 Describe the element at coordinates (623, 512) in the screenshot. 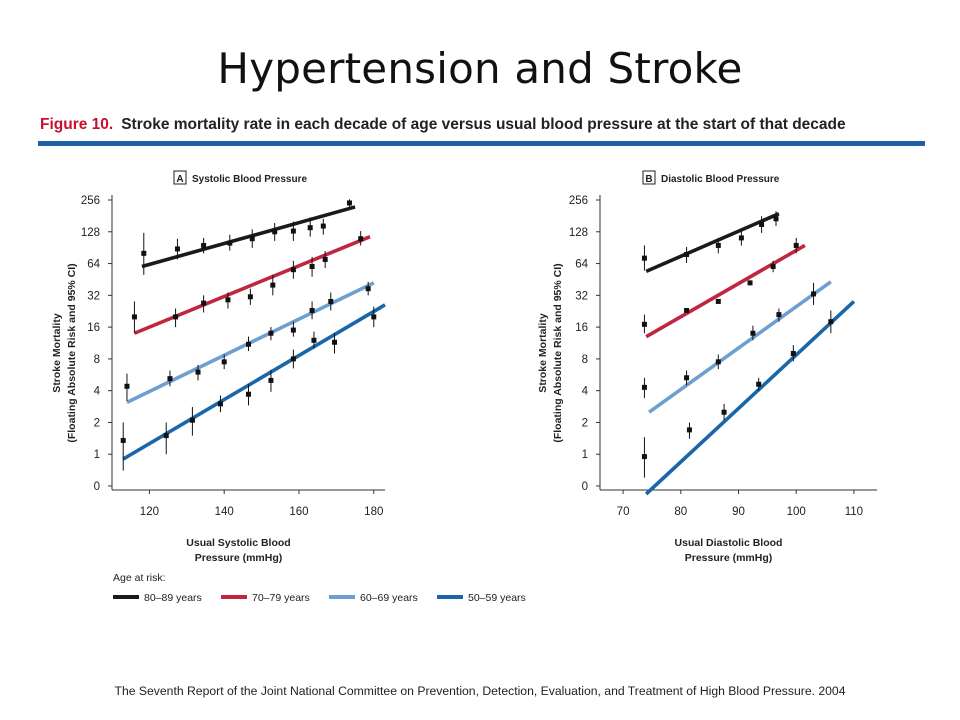

I see `x-tick-label: 70` at that location.